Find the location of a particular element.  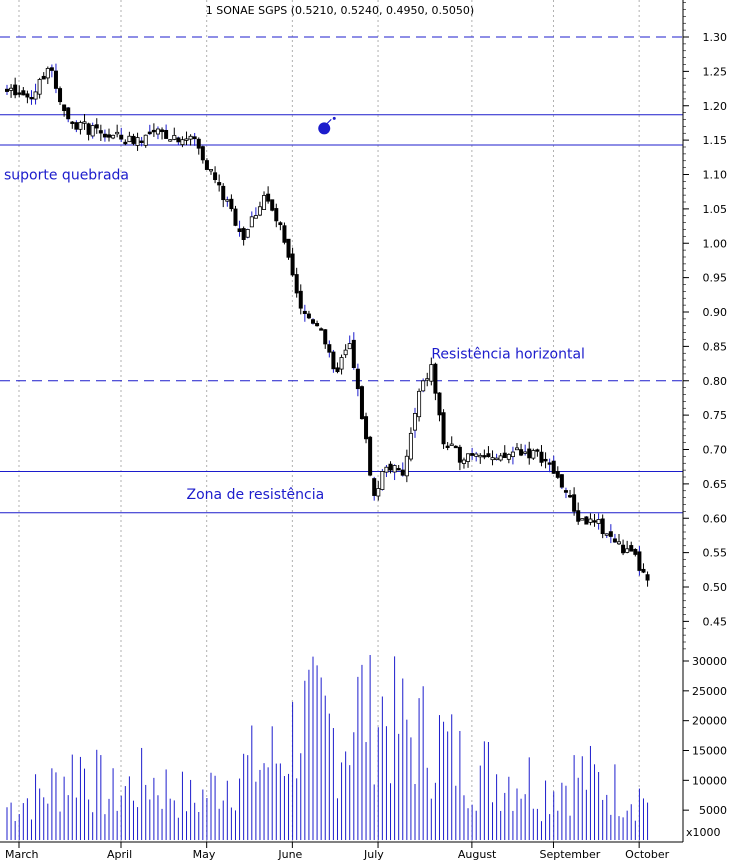

volume-unit-label: x1000 is located at coordinates (703, 832).